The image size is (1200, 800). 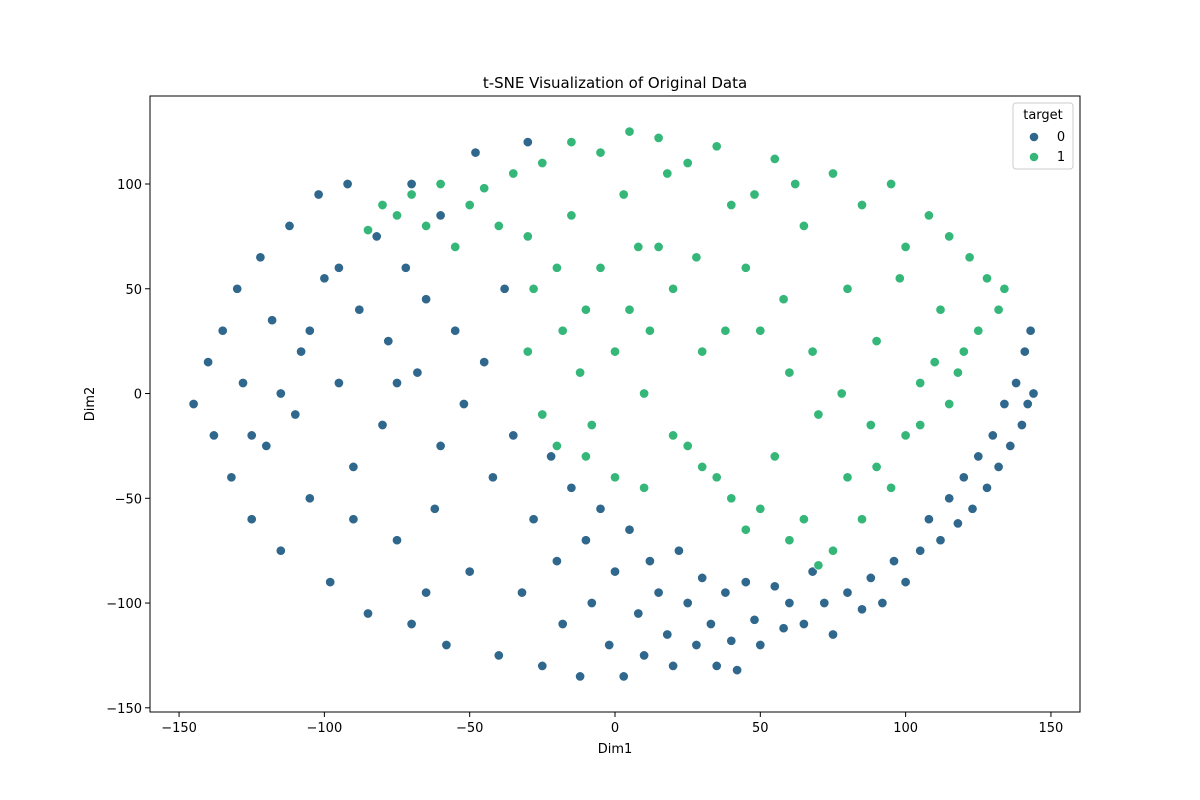 I want to click on y-tick-label: 100, so click(x=129, y=185).